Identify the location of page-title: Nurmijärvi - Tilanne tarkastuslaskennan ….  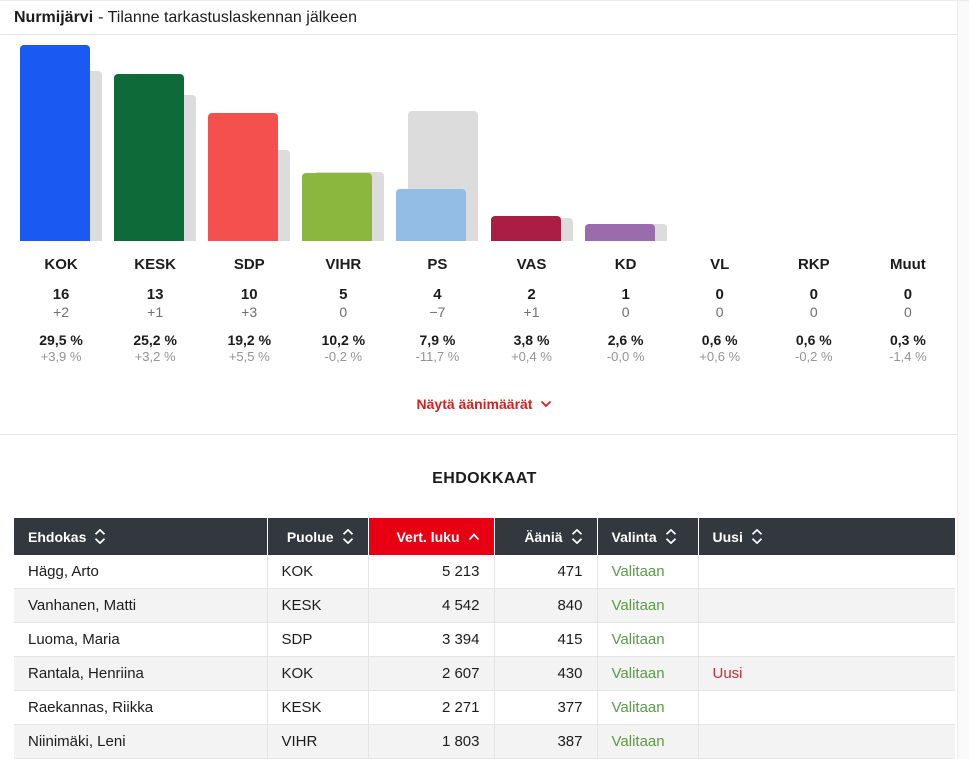
(185, 18).